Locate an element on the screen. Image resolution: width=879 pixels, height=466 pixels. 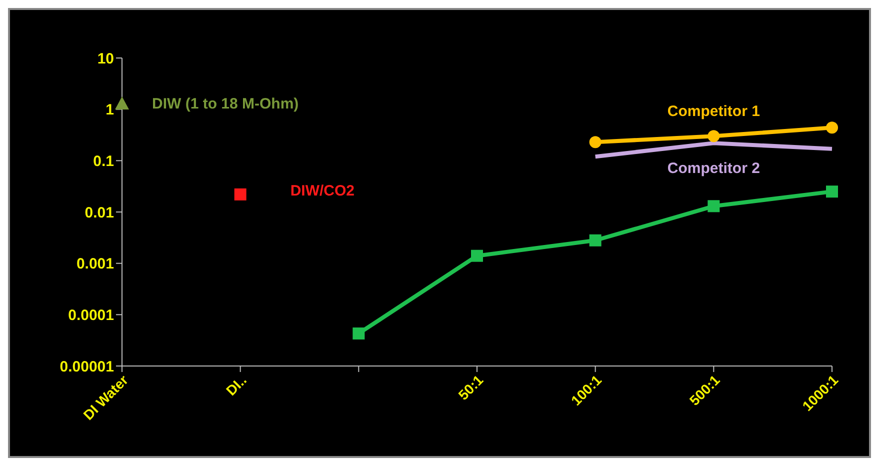
y-tick-label: 0.001 is located at coordinates (95, 264).